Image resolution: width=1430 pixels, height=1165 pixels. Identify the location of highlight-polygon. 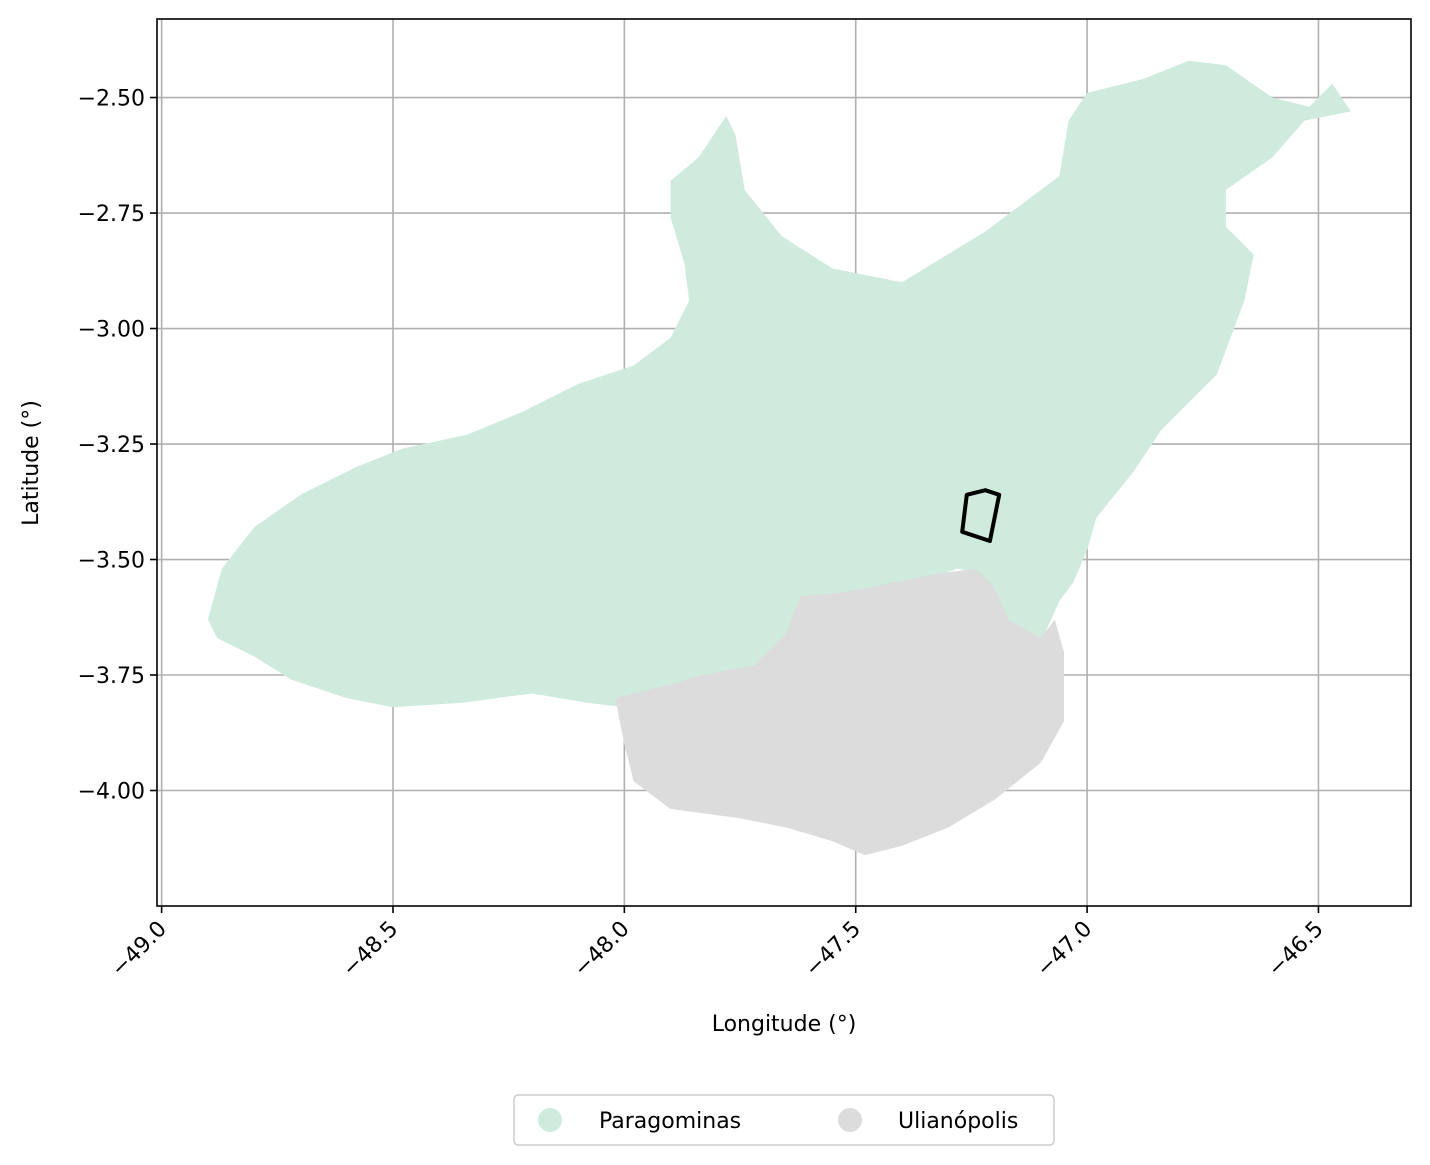
(981, 515).